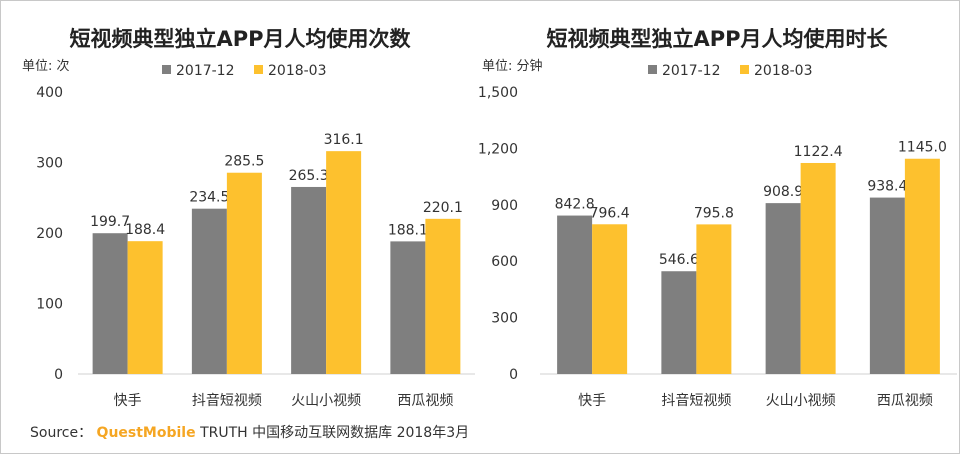 Image resolution: width=960 pixels, height=454 pixels. I want to click on data-label: 842.8, so click(575, 205).